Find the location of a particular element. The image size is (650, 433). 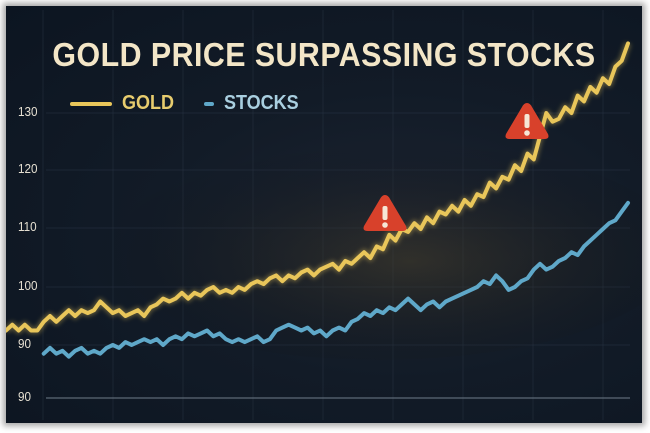

stocks-swatch is located at coordinates (208, 103).